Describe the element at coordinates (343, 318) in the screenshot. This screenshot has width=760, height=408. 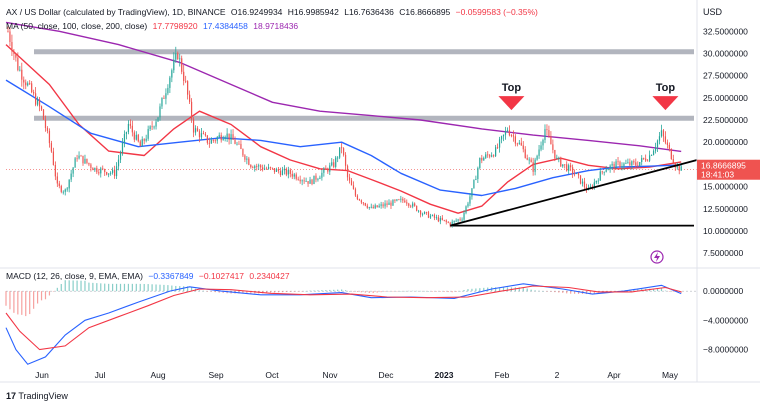
I see `signal-line` at that location.